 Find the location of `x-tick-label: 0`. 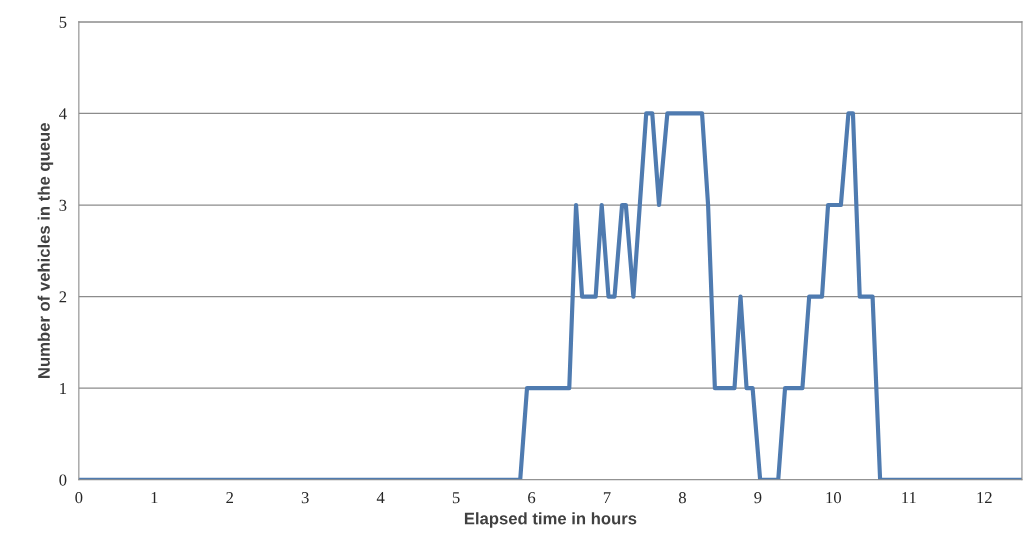

x-tick-label: 0 is located at coordinates (79, 498).